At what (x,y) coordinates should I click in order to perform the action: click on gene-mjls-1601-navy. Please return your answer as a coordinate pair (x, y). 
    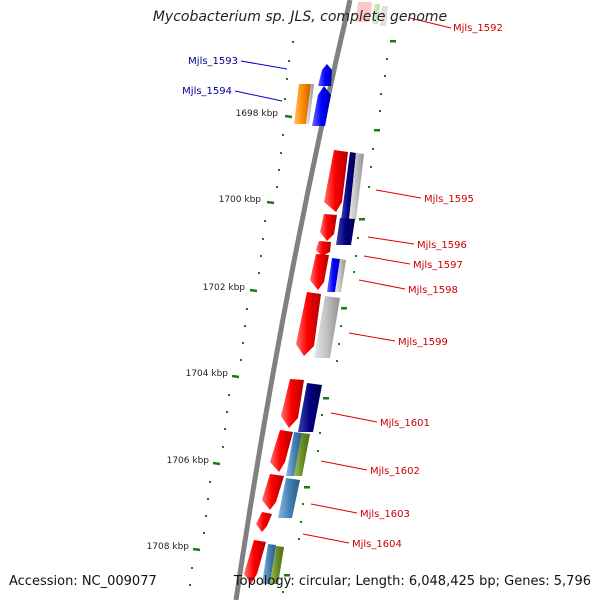
    Looking at the image, I should click on (310, 407).